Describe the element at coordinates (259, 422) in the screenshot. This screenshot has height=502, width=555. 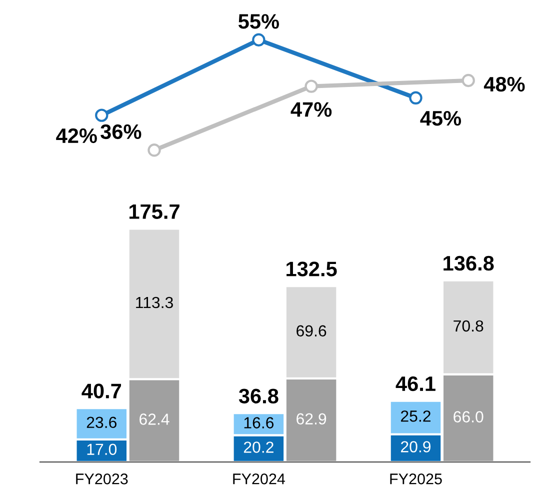
I see `data-label: 16.6` at that location.